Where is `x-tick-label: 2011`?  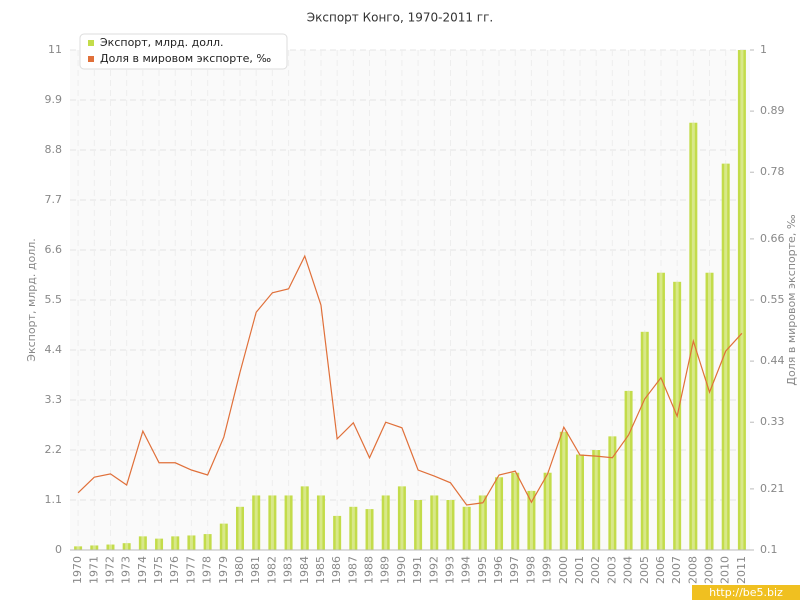
x-tick-label: 2011 is located at coordinates (741, 570).